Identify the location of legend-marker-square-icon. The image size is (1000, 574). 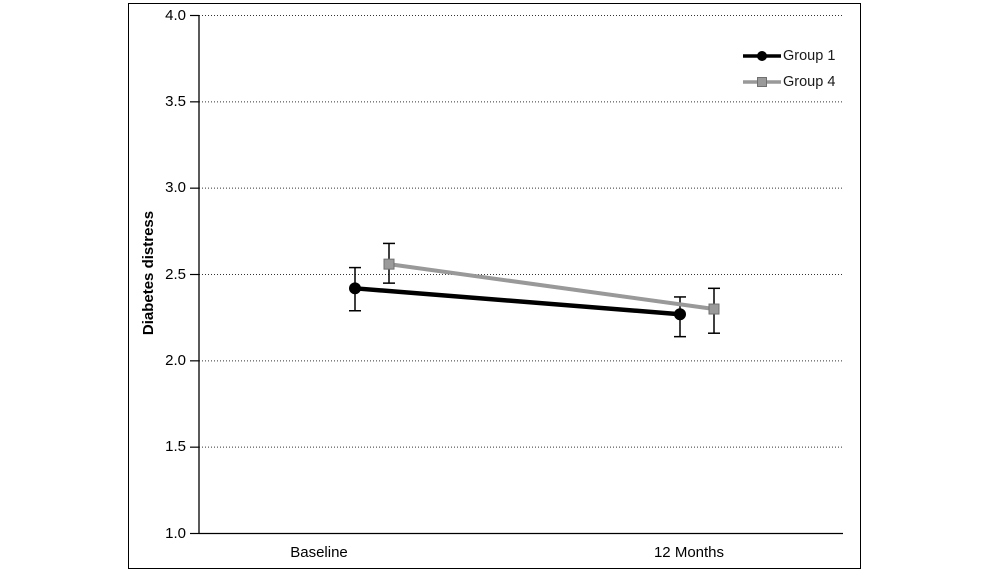
(762, 82).